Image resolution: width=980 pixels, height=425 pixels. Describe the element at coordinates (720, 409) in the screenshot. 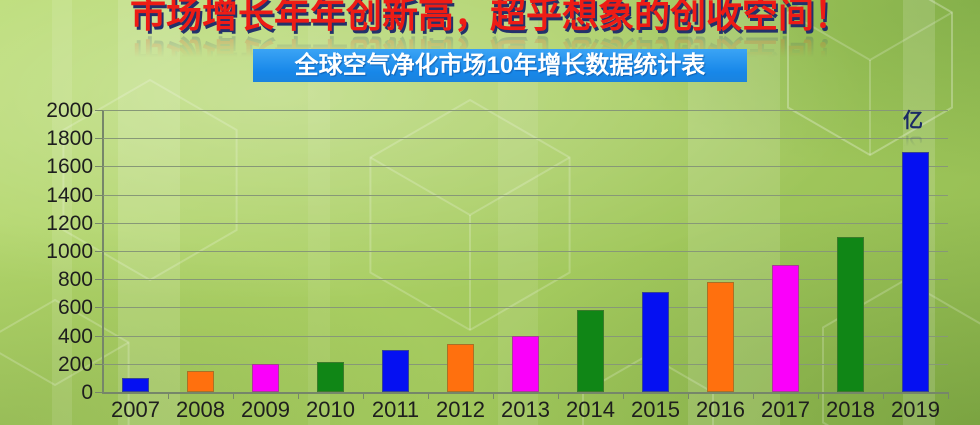

I see `x-tick-label: 2016` at that location.